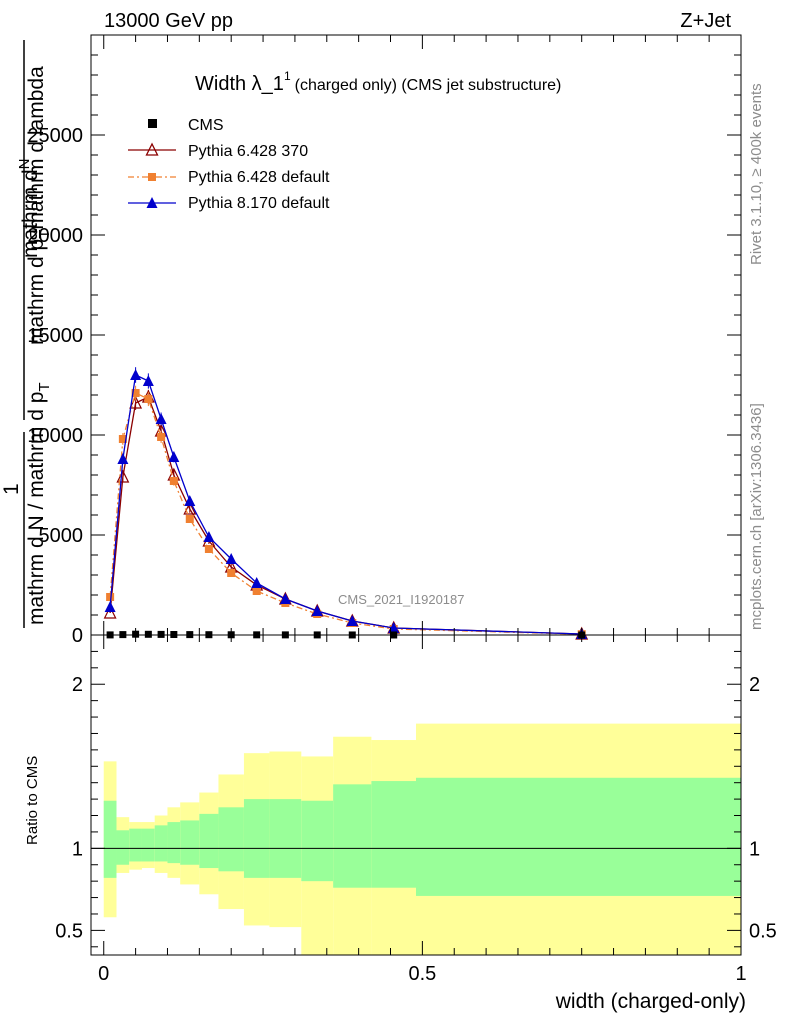 This screenshot has height=1024, width=786. Describe the element at coordinates (650, 1001) in the screenshot. I see `x-axis-label: width (charged-only)` at that location.